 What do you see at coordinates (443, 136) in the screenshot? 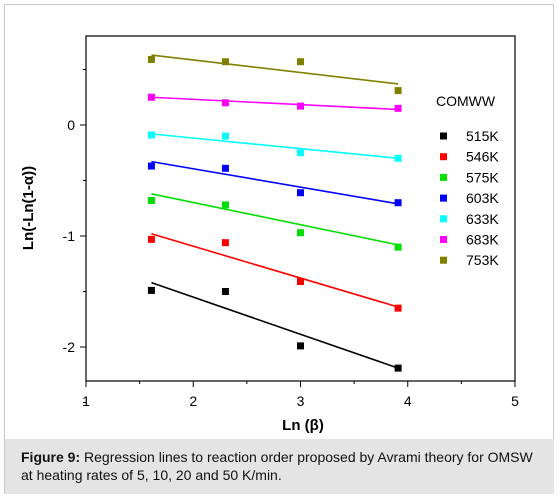
I see `legend-marker-515K` at bounding box center [443, 136].